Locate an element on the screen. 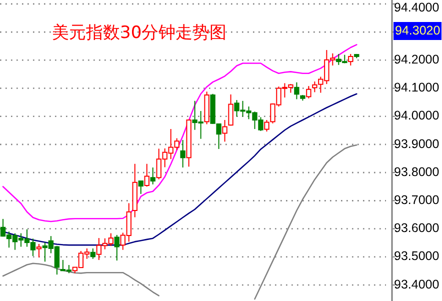 The image size is (442, 301). y-tick-label: 93.6000 is located at coordinates (417, 228).